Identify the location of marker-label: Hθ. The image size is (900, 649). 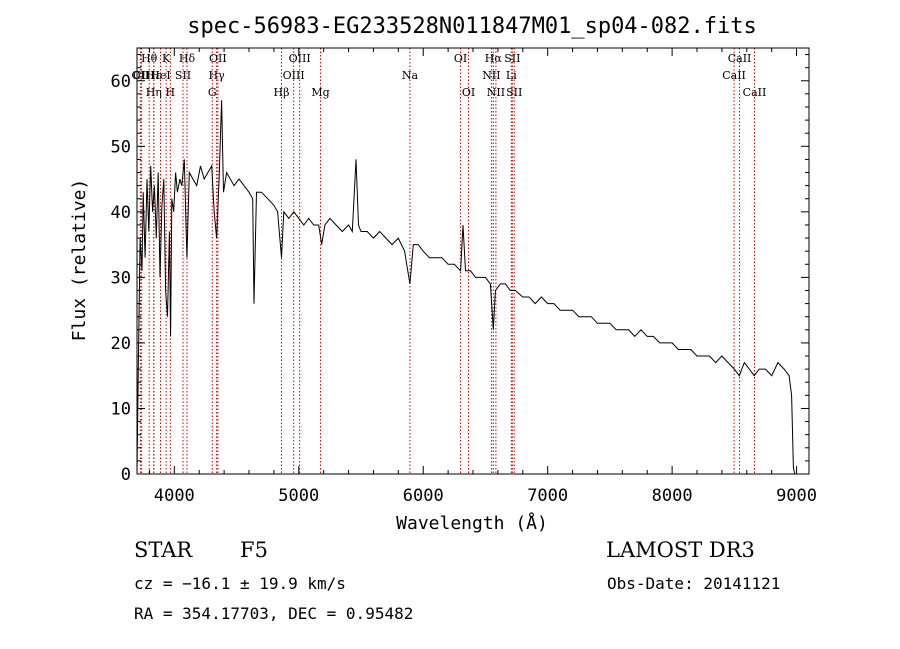
(149, 58).